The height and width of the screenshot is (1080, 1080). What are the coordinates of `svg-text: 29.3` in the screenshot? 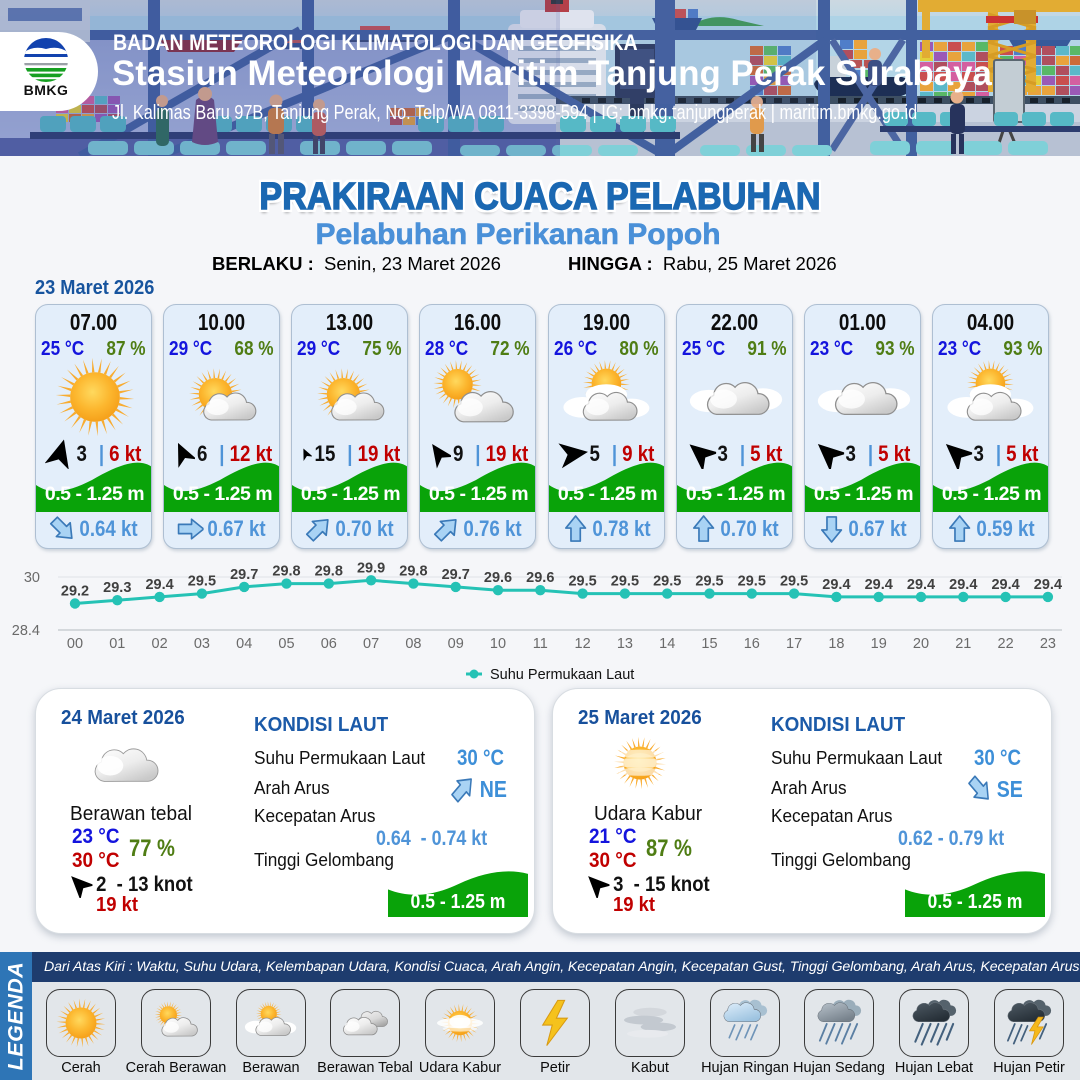 It's located at (117, 588).